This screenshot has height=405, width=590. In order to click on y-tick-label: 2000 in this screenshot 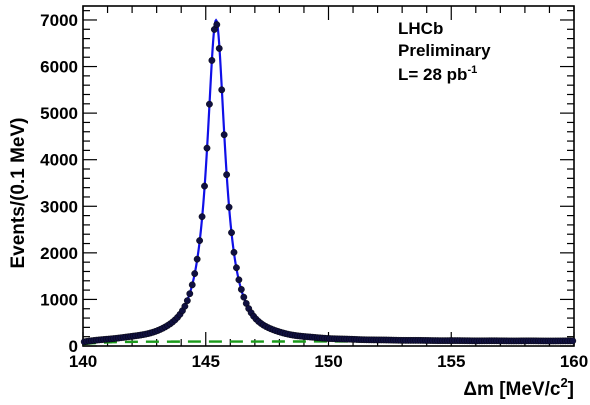, I will do `click(59, 253)`.